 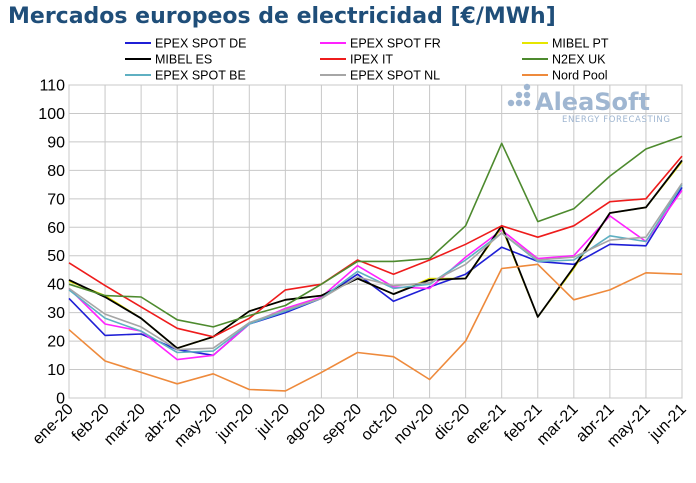 What do you see at coordinates (56, 313) in the screenshot?
I see `y-tick-label: 30` at bounding box center [56, 313].